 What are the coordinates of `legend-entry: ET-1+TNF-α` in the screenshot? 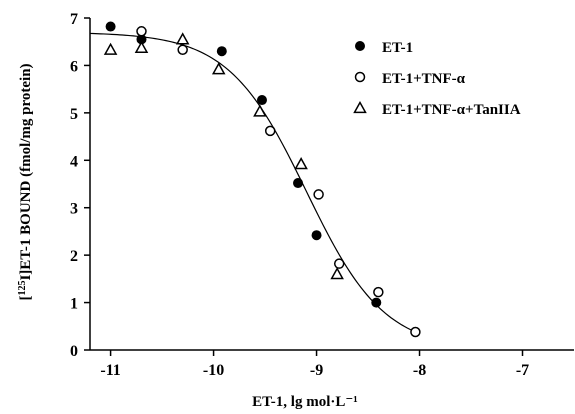 It's located at (410, 79).